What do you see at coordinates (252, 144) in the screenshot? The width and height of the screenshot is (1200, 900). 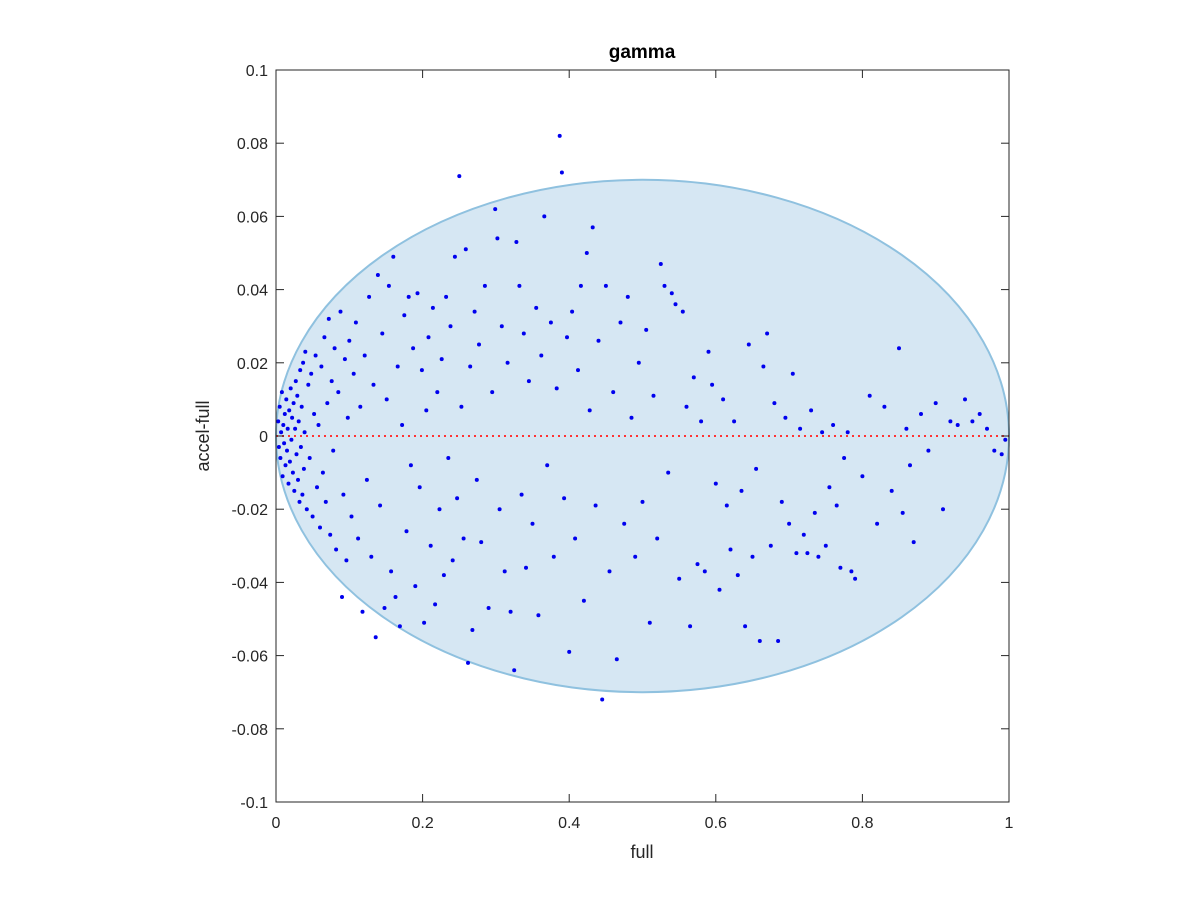 I see `y-tick-label: 0.08` at bounding box center [252, 144].